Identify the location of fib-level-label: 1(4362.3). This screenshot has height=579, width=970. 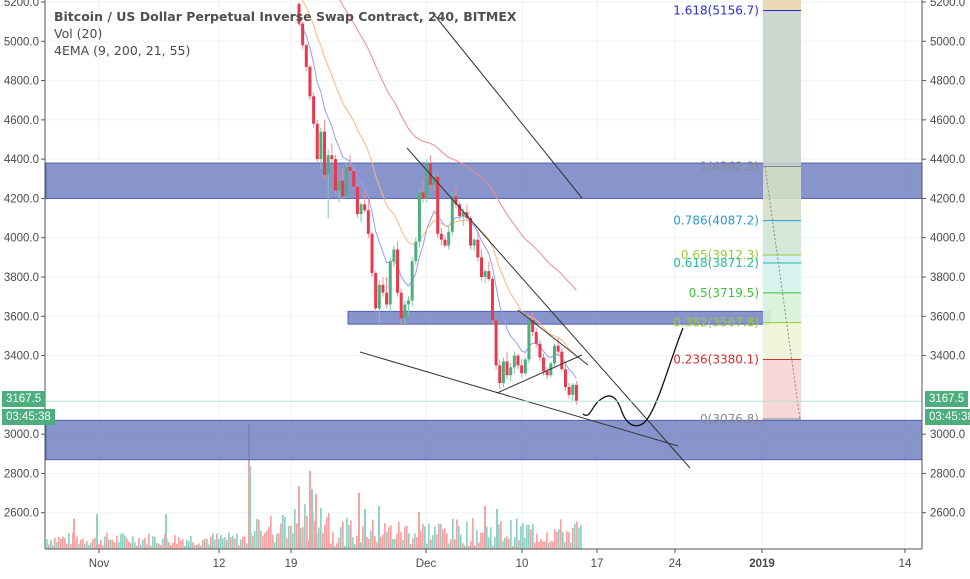
(729, 167).